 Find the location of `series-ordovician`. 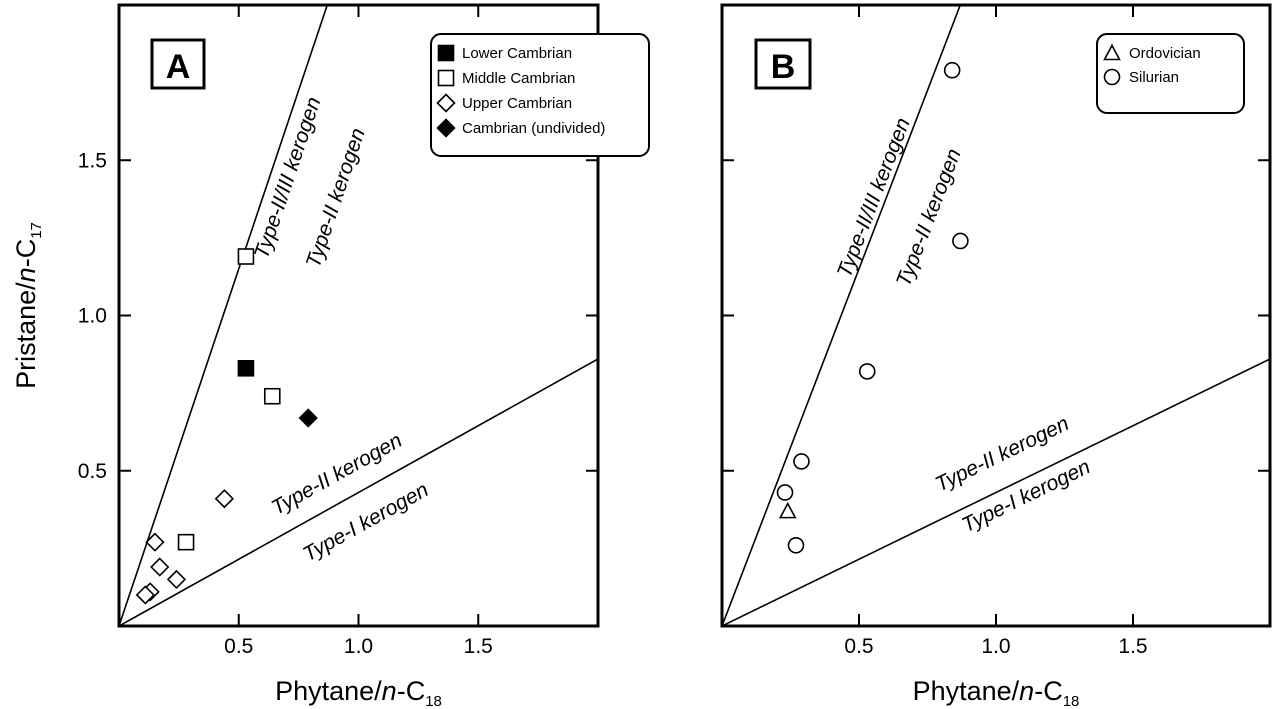

series-ordovician is located at coordinates (787, 510).